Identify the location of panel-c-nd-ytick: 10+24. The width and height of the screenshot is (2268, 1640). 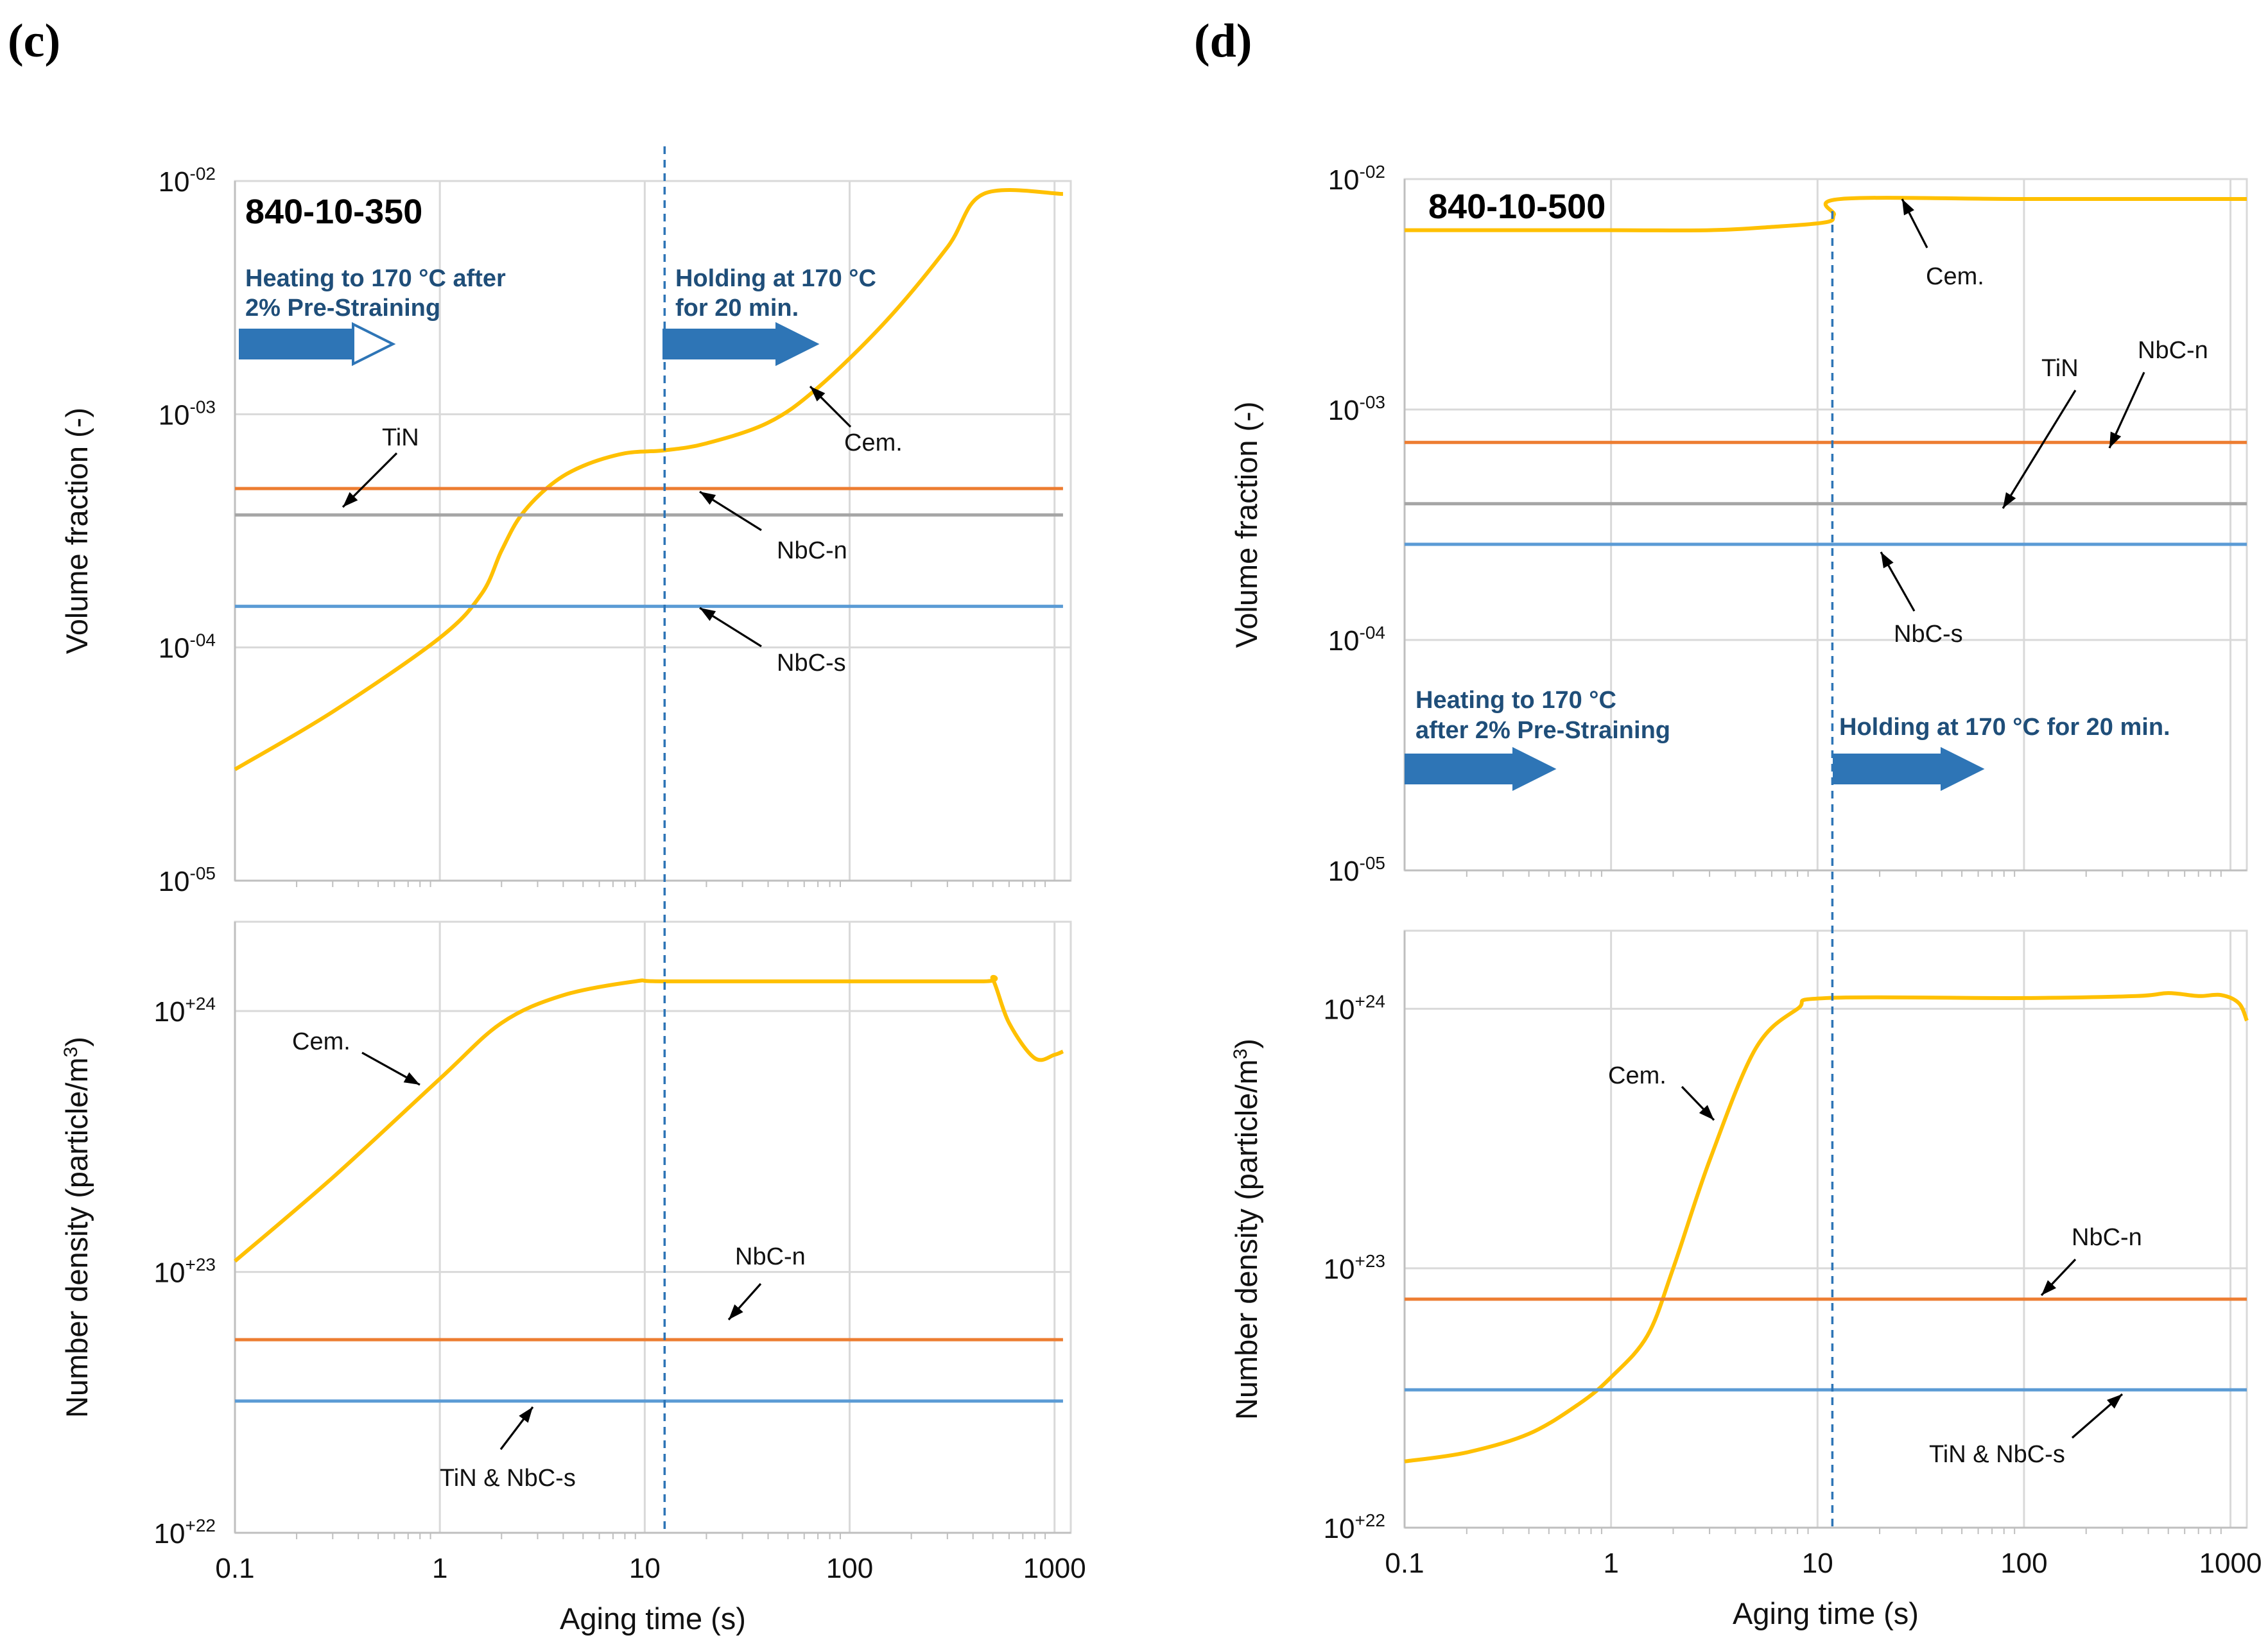
(185, 1011).